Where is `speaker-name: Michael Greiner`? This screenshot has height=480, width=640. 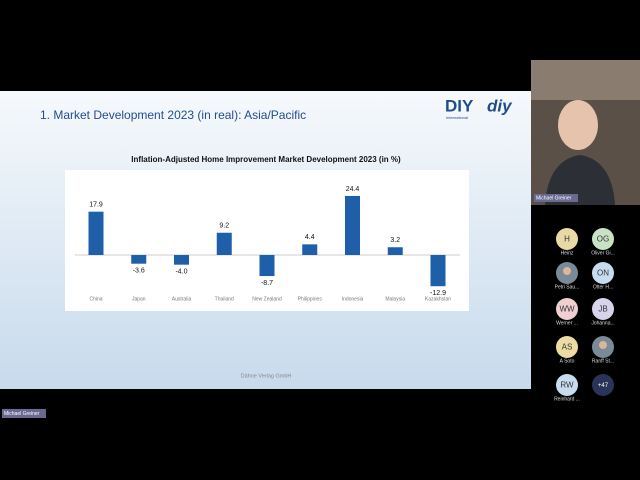 speaker-name: Michael Greiner is located at coordinates (554, 198).